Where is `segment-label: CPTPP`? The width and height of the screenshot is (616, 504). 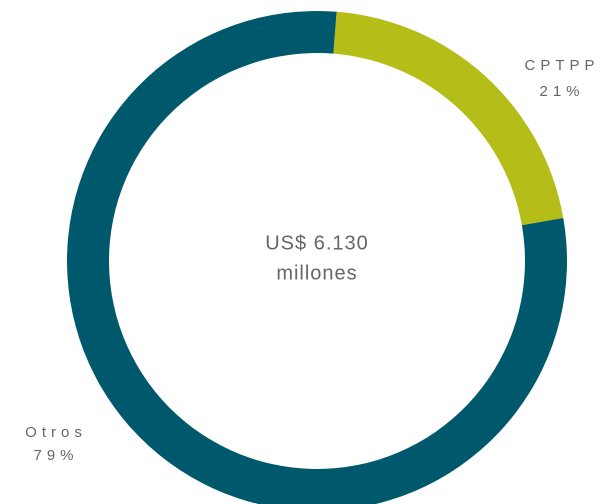
segment-label: CPTPP is located at coordinates (561, 65).